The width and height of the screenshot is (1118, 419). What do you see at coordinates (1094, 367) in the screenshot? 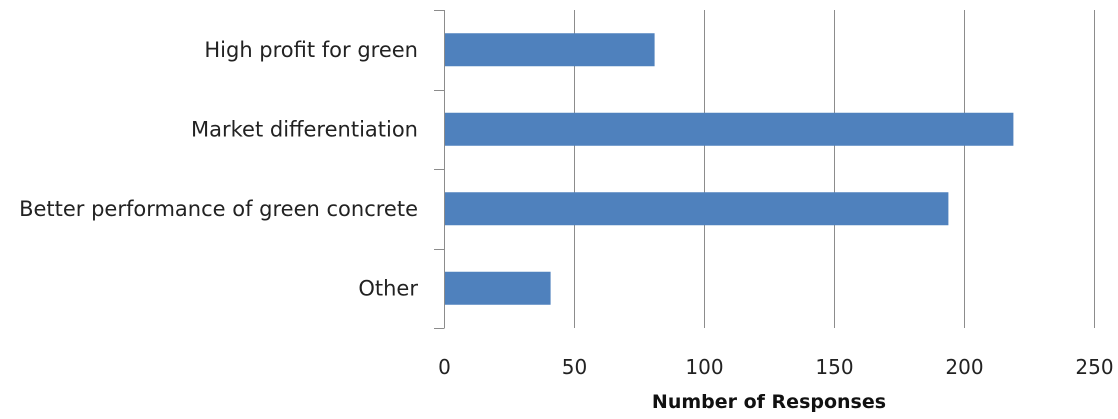
I see `x-tick-label: 250` at bounding box center [1094, 367].